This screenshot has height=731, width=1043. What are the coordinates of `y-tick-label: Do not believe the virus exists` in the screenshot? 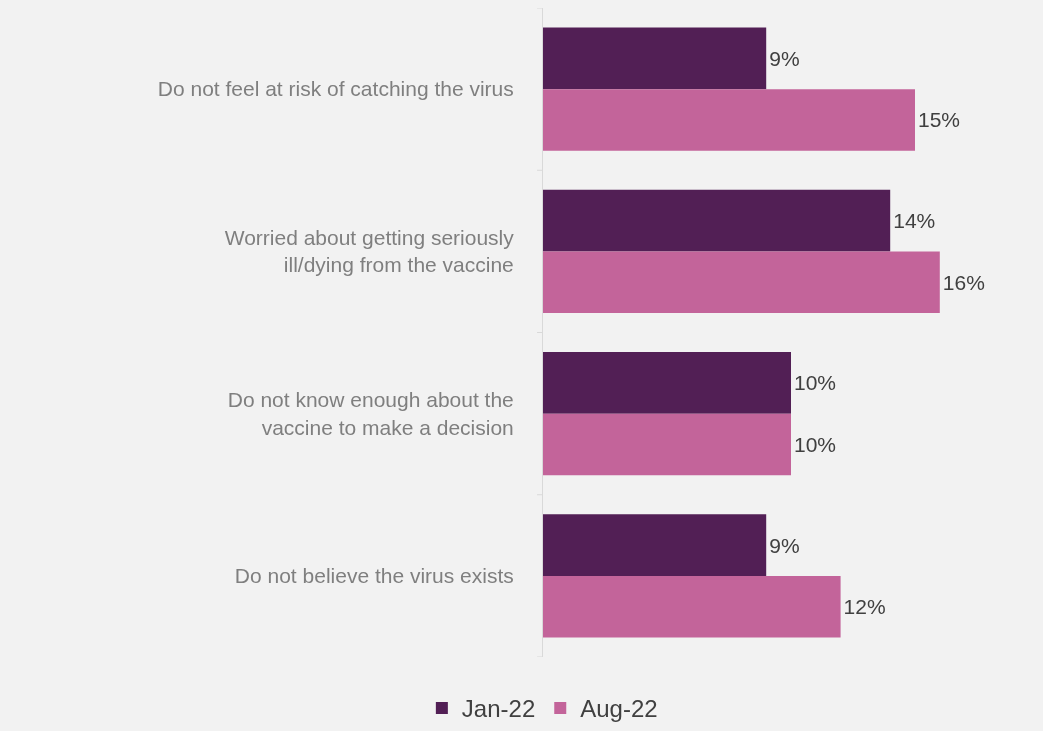 It's located at (374, 576).